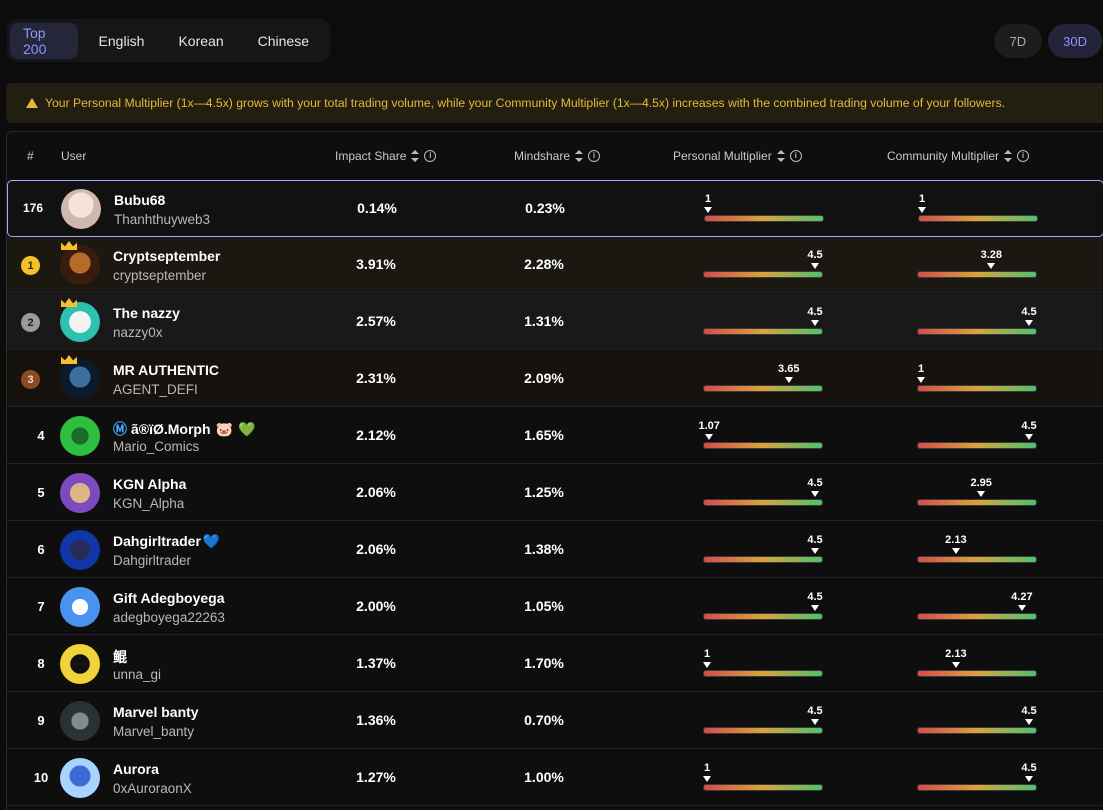 This screenshot has height=810, width=1103. I want to click on period-7d-button: 7D, so click(1018, 41).